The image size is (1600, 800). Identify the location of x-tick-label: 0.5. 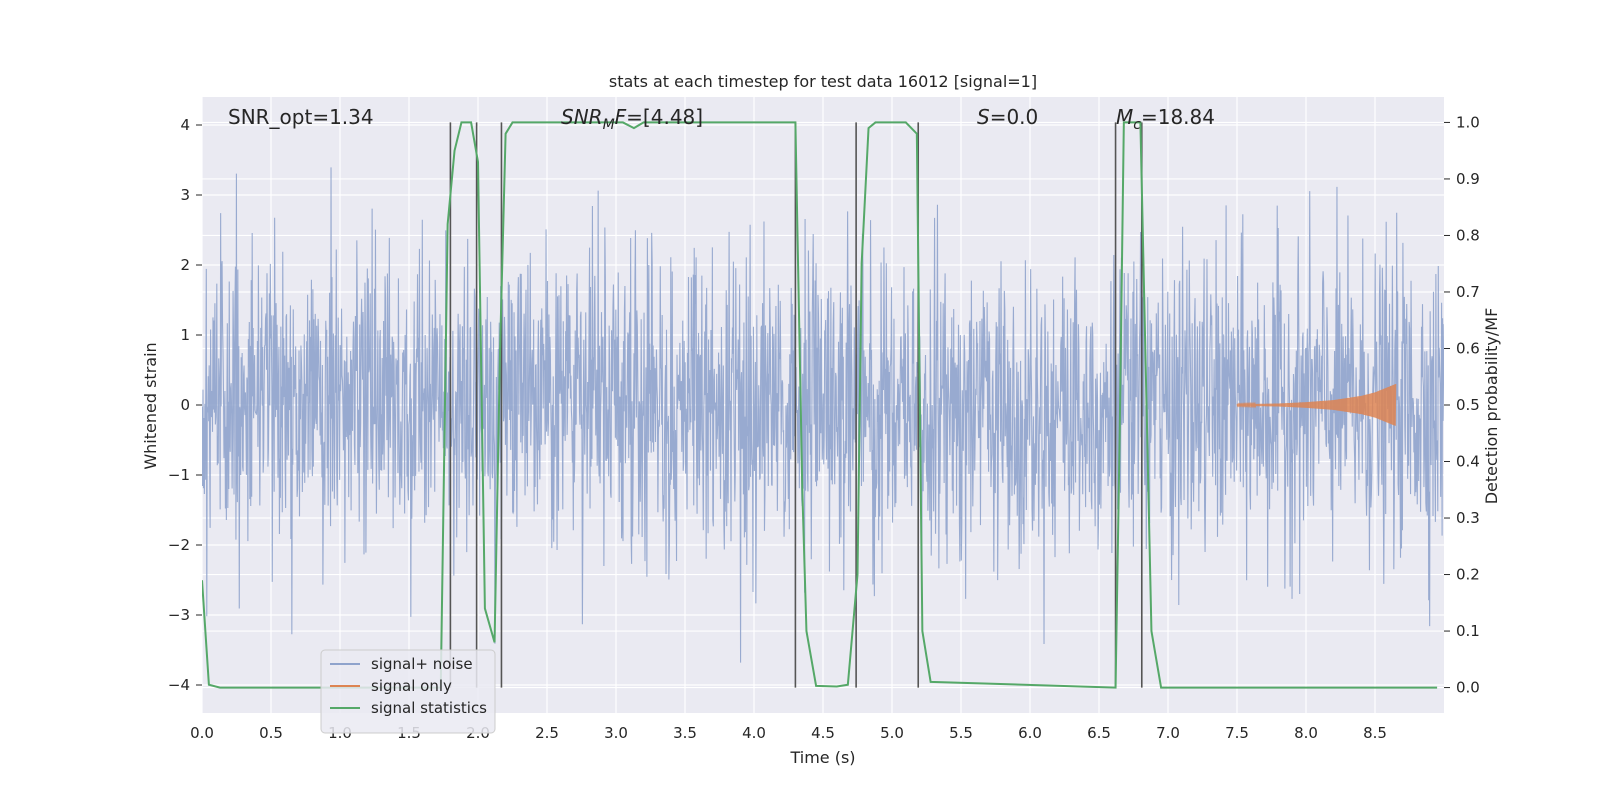
(271, 733).